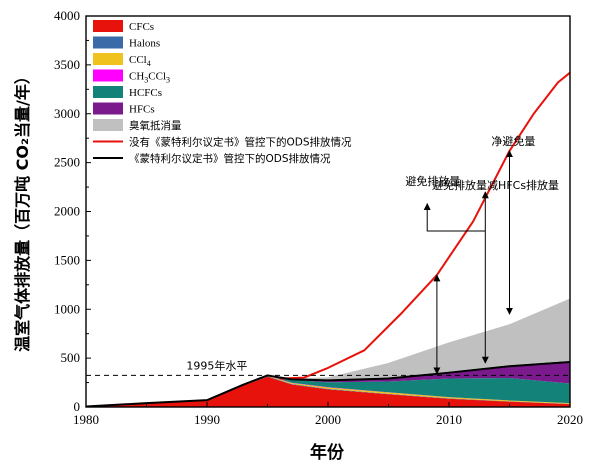 The image size is (600, 472). What do you see at coordinates (230, 158) in the screenshot?
I see `legend-label-8: 《蒙特利尔议定书》管控下的ODS排放情况` at bounding box center [230, 158].